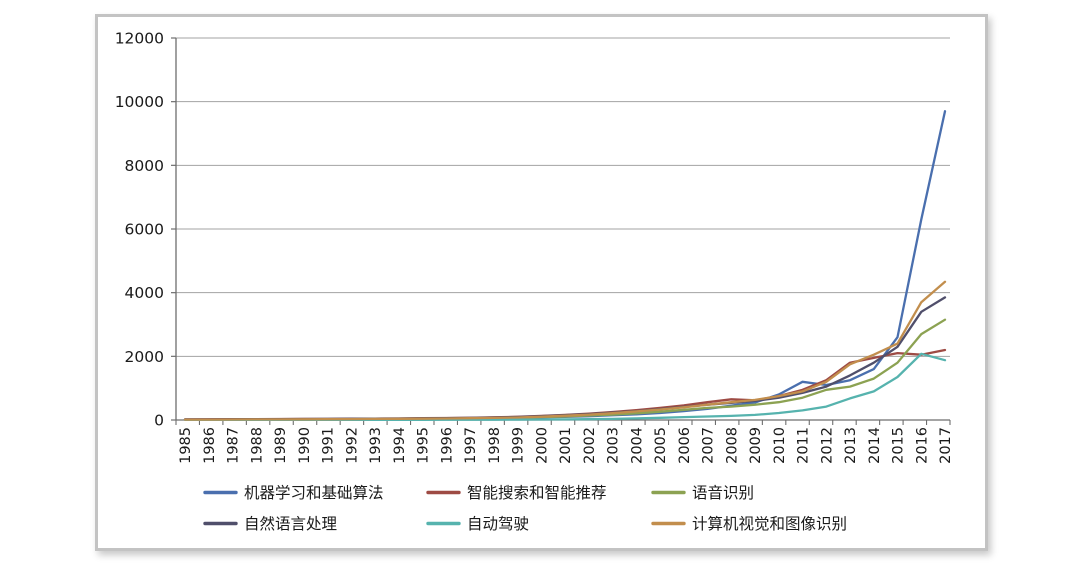 The image size is (1080, 567). Describe the element at coordinates (566, 445) in the screenshot. I see `year-tick-label: 2001` at that location.